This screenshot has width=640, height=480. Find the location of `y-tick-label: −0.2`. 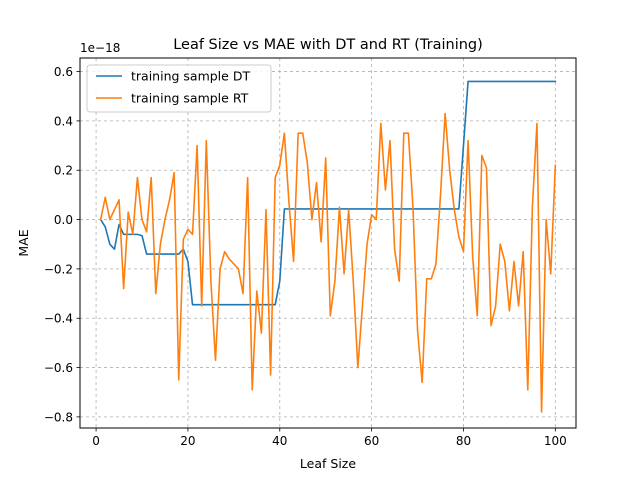

y-tick-label: −0.2 is located at coordinates (58, 269).